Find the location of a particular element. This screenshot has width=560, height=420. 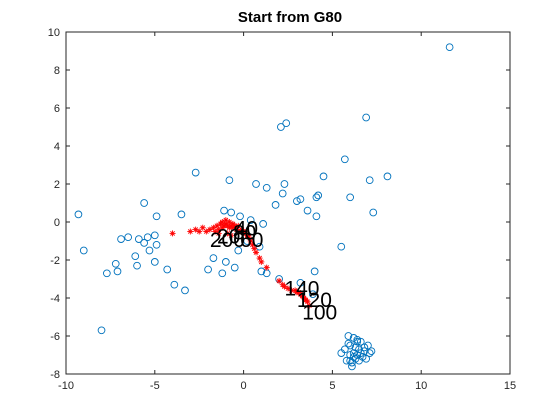

iteration-label: 20 is located at coordinates (228, 236).